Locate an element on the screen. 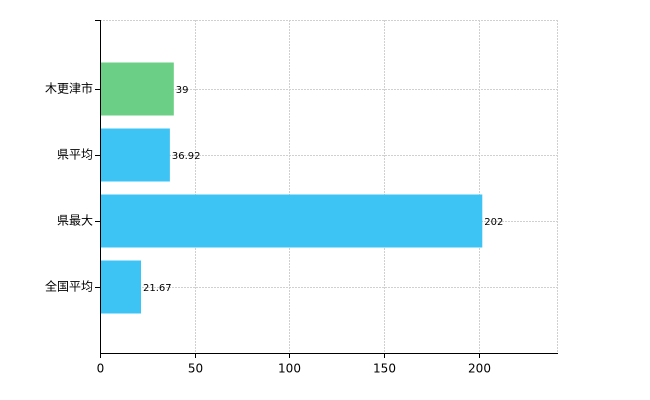 This screenshot has height=400, width=650. x-tick-label: 50 is located at coordinates (195, 369).